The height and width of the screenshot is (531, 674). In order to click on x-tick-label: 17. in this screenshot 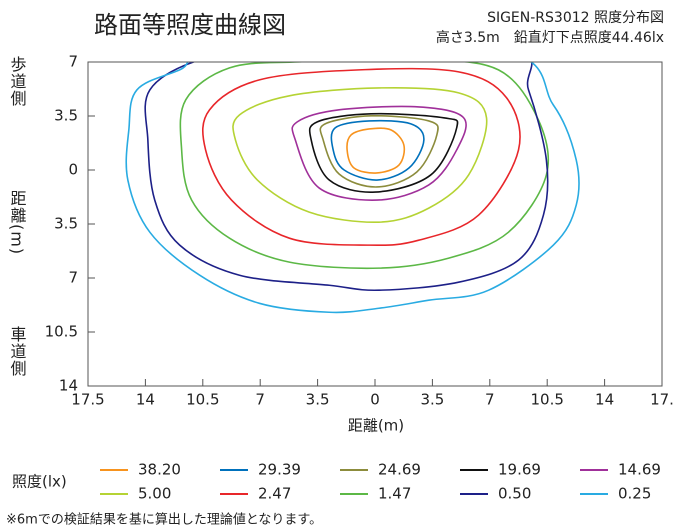, I will do `click(662, 400)`.